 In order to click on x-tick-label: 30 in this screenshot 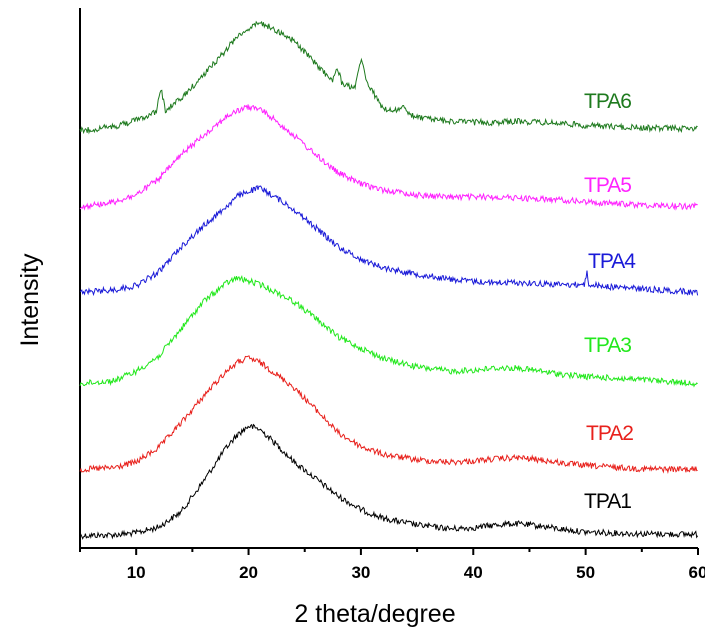, I will do `click(360, 572)`.